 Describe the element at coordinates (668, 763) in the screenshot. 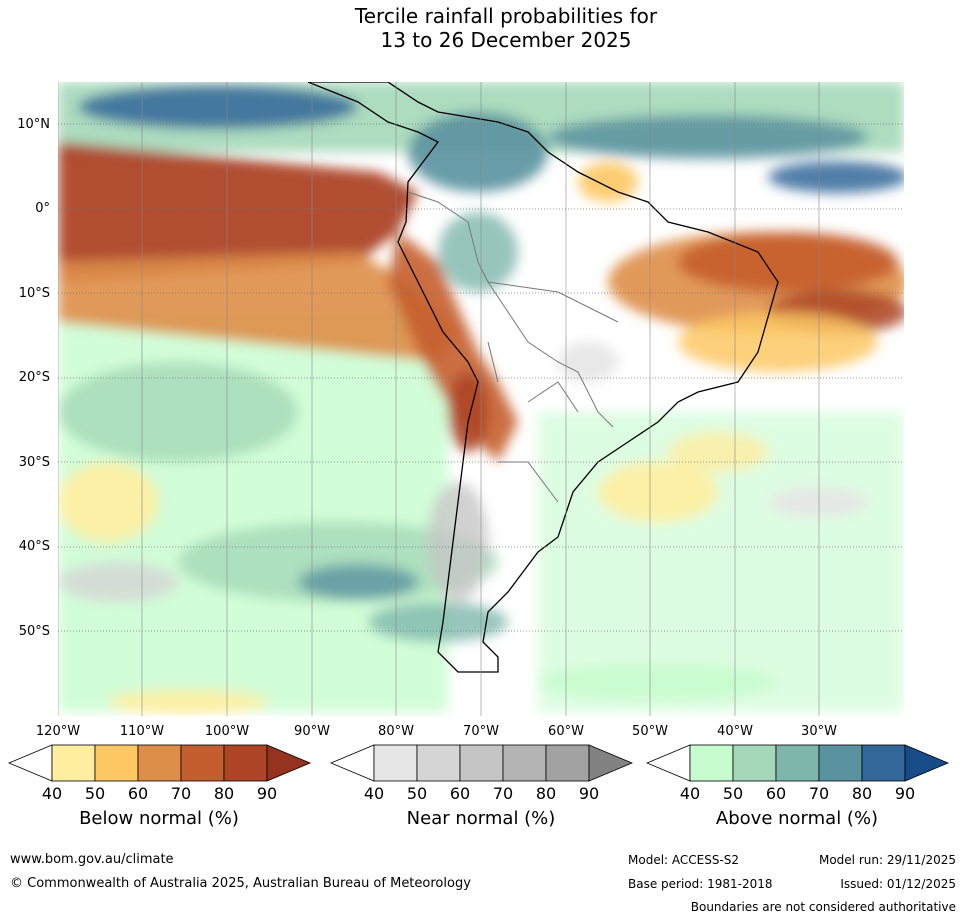

I see `cbar-above-low-arrow` at that location.